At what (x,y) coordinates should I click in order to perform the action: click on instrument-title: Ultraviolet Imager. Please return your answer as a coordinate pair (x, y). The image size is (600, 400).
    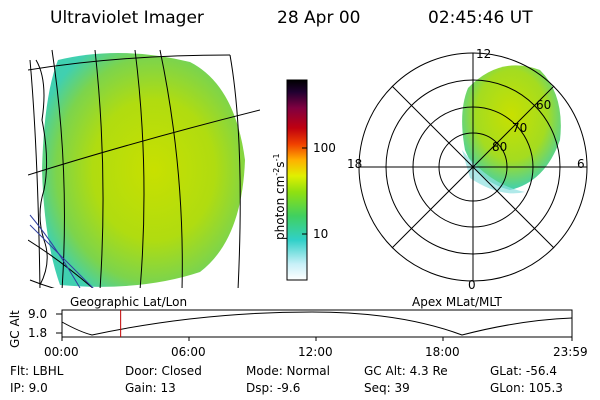
    Looking at the image, I should click on (127, 18).